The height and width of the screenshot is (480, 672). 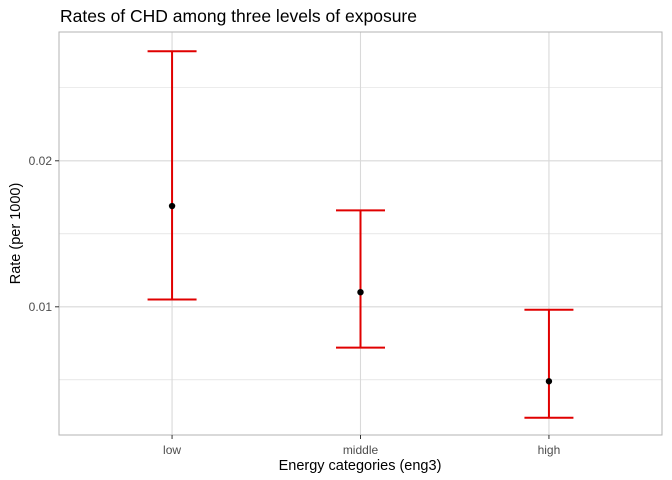 I want to click on y-tick-label: 0.01, so click(x=41, y=307).